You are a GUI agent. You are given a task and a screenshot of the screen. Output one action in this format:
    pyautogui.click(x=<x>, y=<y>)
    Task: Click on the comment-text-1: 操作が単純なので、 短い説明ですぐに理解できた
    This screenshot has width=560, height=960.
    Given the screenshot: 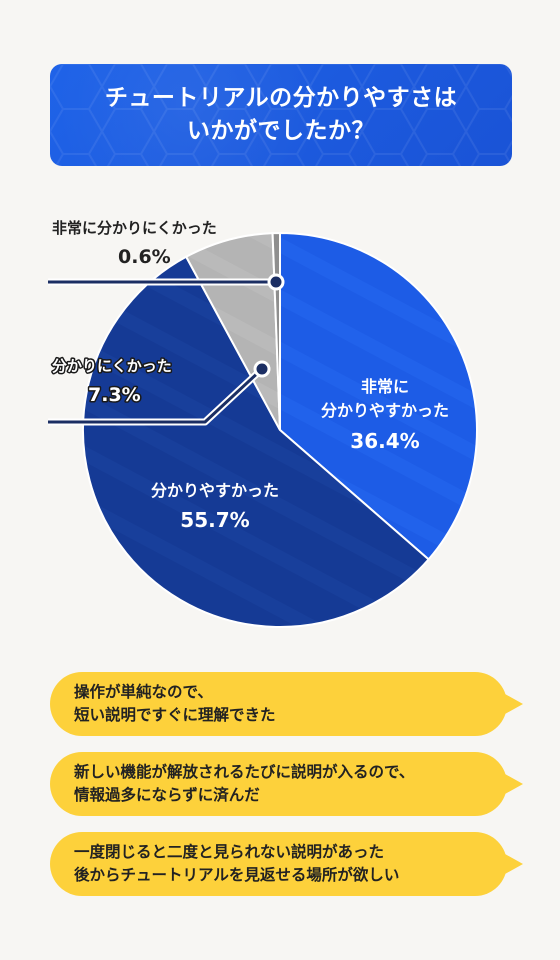 What is the action you would take?
    pyautogui.click(x=175, y=703)
    